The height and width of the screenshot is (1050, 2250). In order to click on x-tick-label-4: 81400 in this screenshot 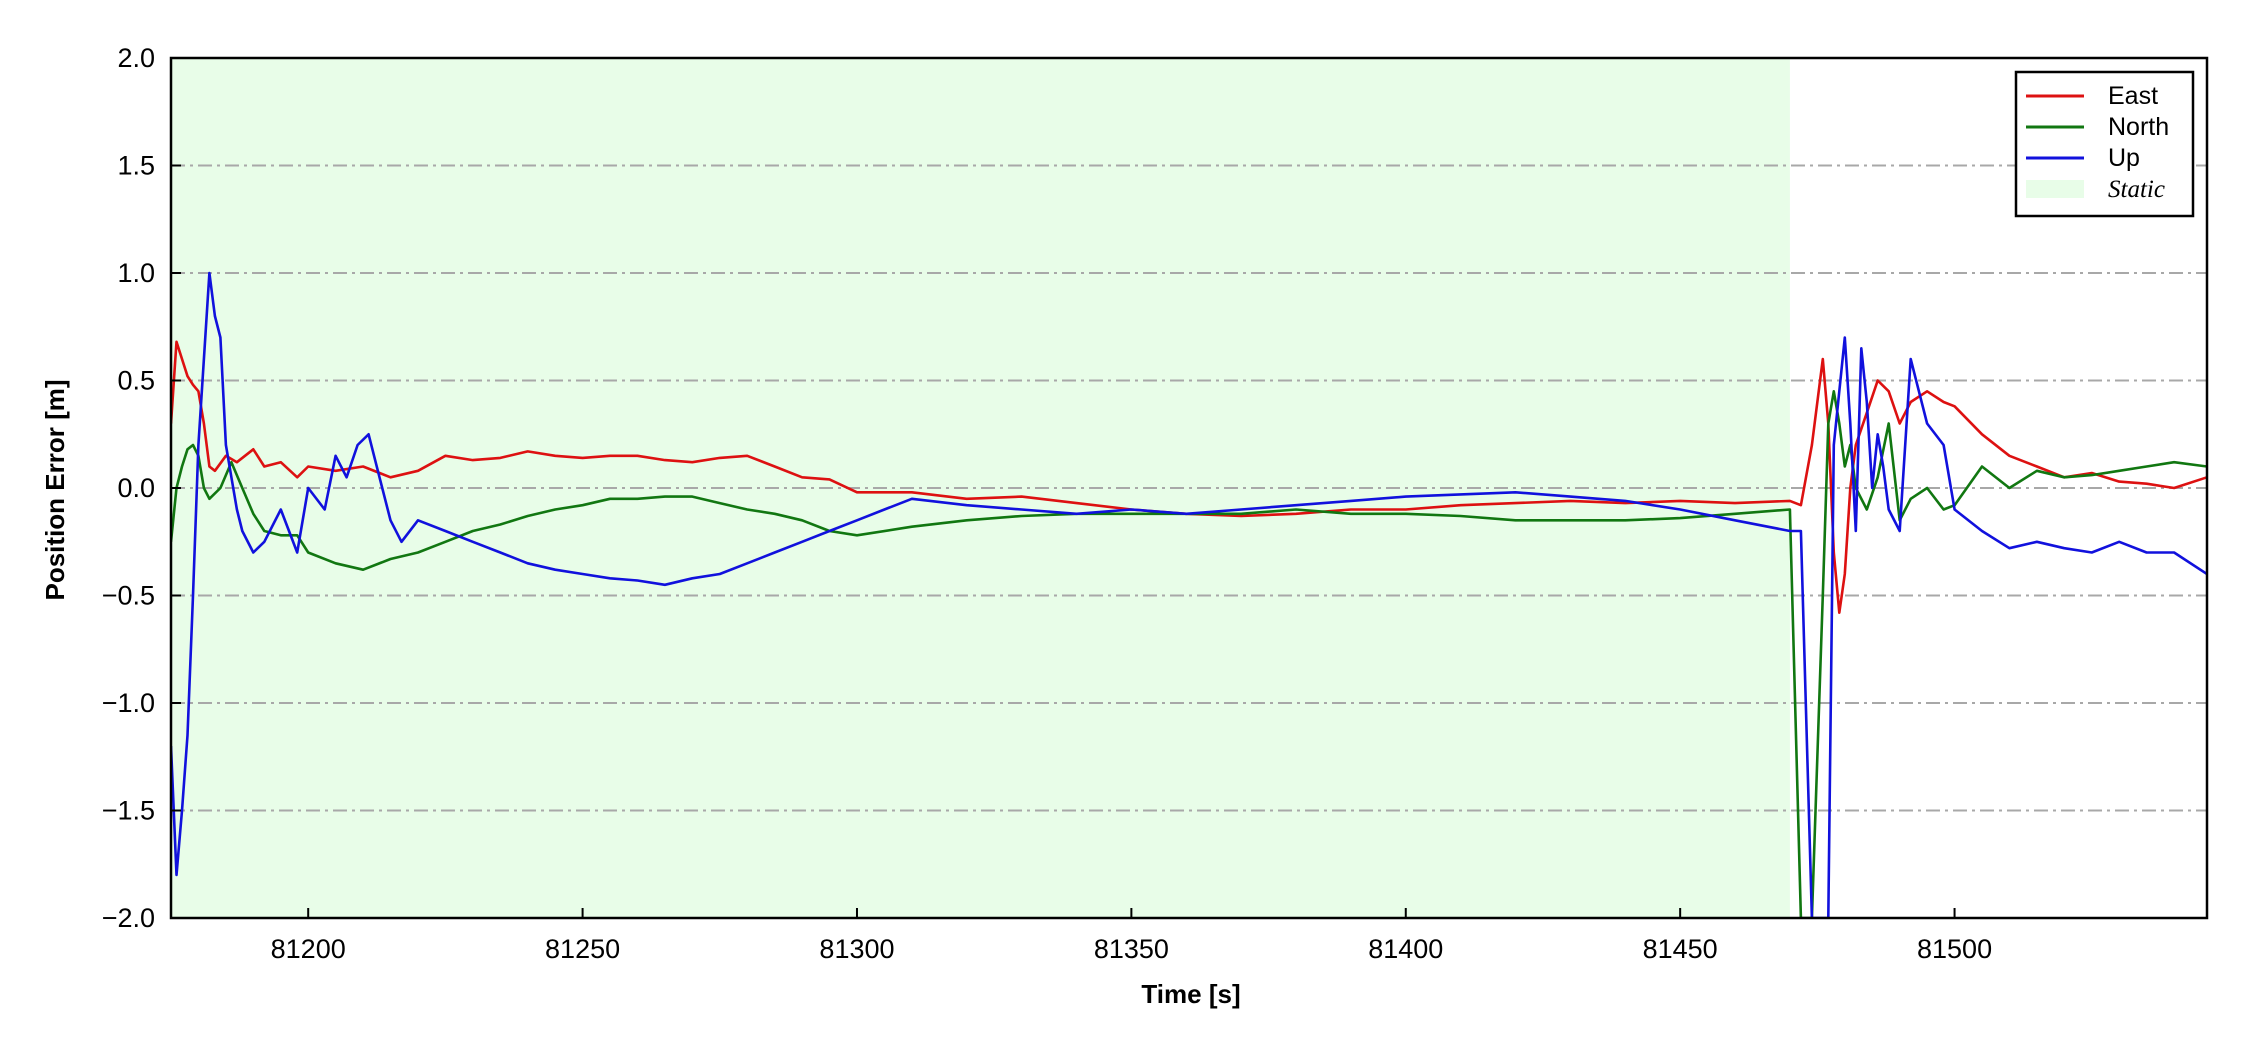, I will do `click(1405, 949)`.